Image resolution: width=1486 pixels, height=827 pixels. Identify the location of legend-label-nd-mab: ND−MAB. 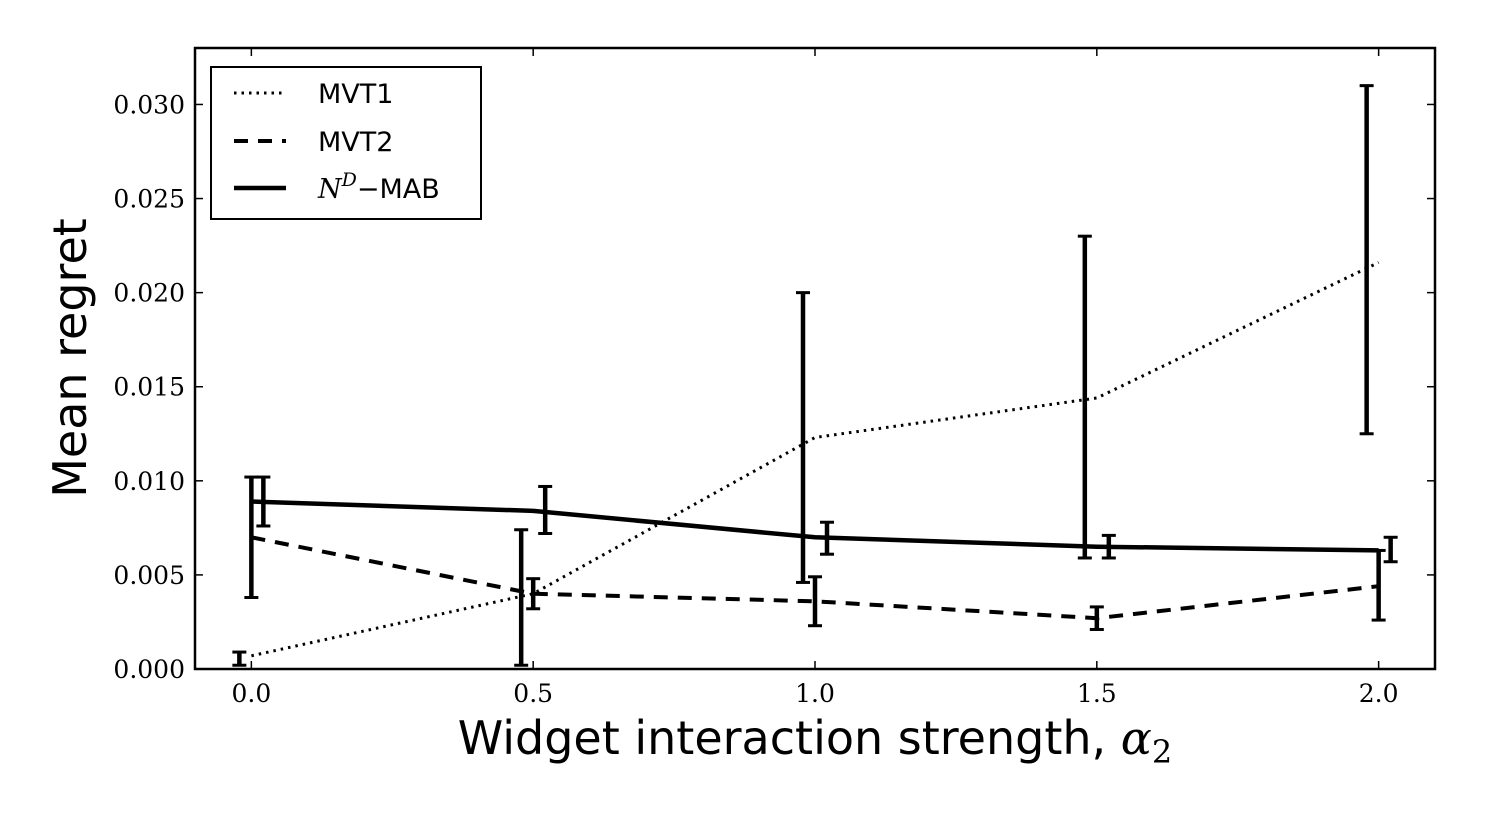
(378, 187).